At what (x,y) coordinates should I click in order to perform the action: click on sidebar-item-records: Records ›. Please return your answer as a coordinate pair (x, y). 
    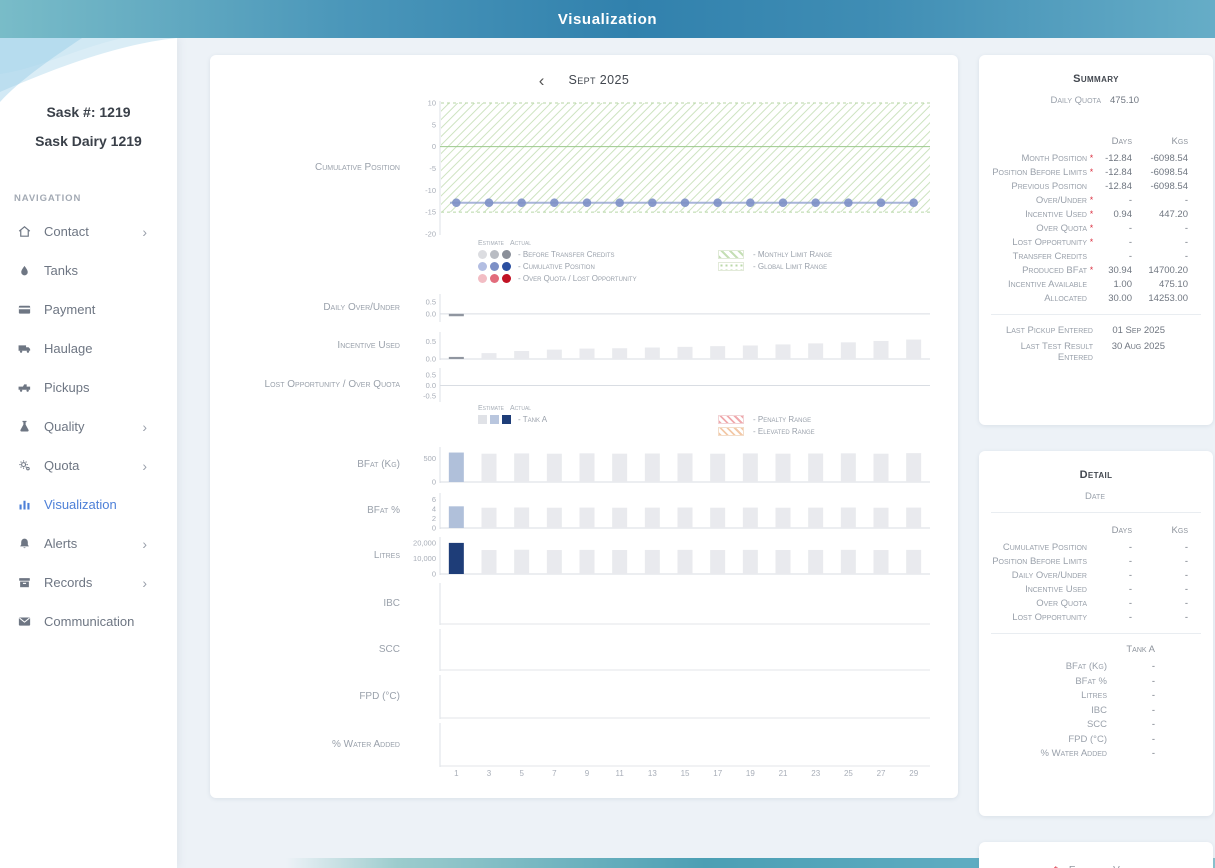
    Looking at the image, I should click on (88, 582).